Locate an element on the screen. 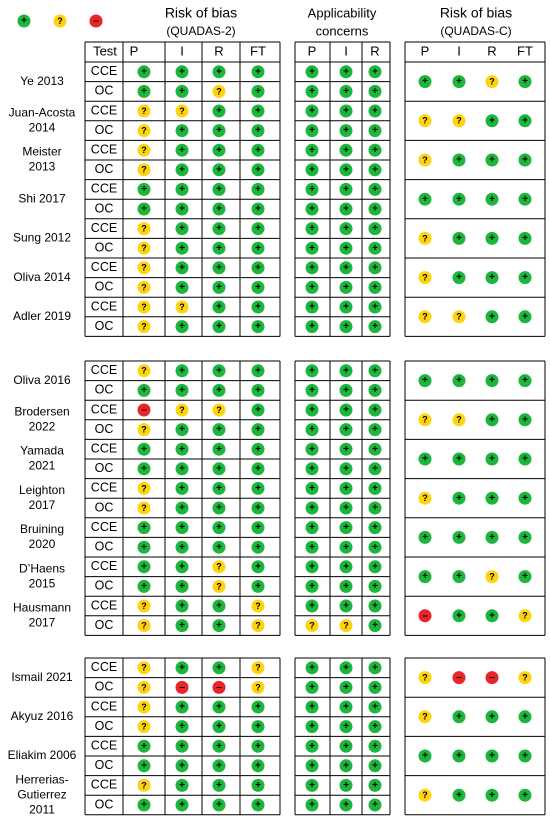  quadasc-judgement-symbol: – is located at coordinates (425, 615).